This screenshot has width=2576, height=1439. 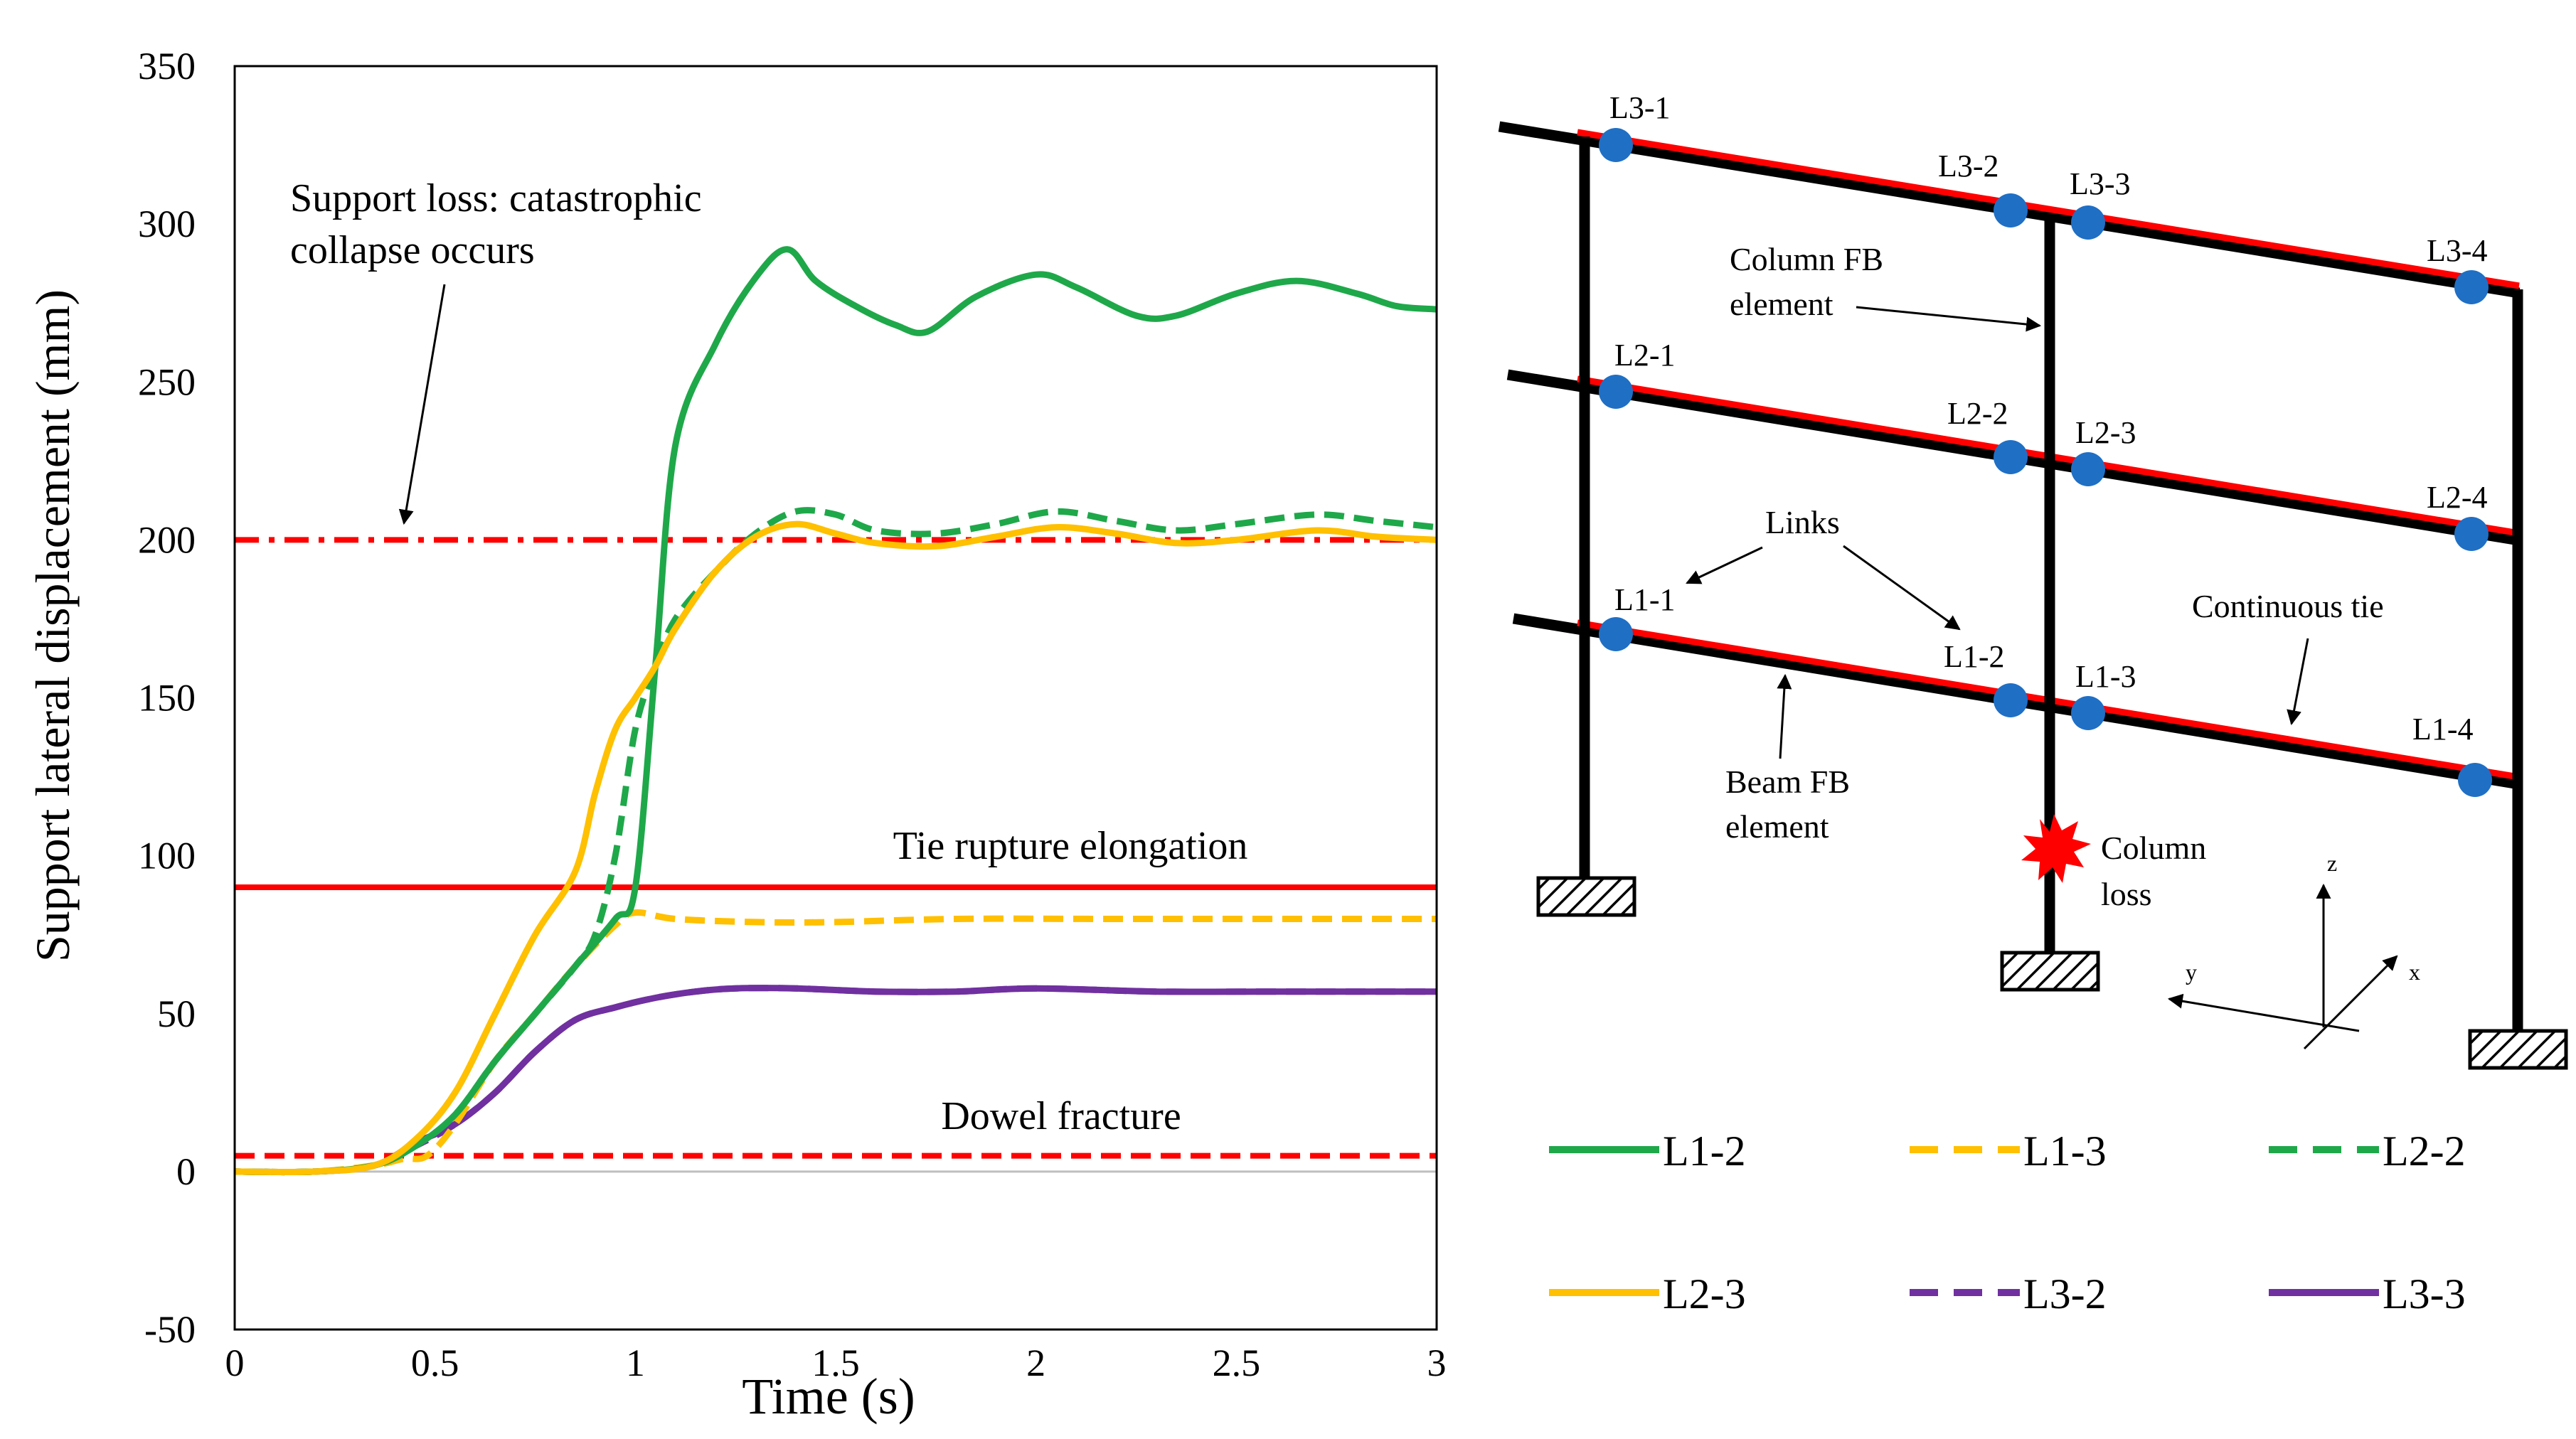 I want to click on column-fb-arrow, so click(x=1949, y=319).